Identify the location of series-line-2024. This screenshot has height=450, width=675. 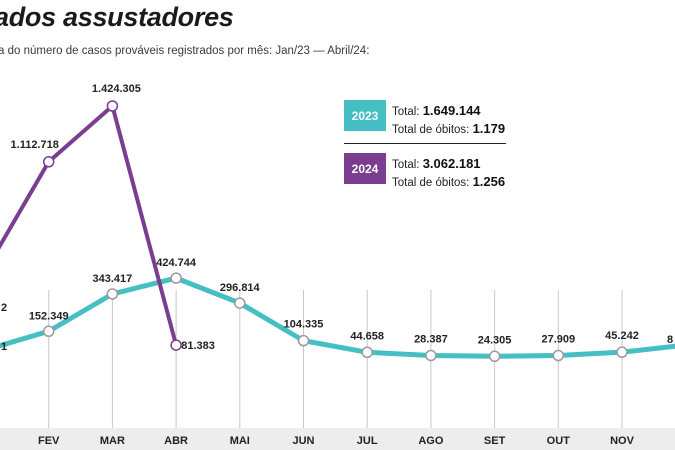
(89, 226).